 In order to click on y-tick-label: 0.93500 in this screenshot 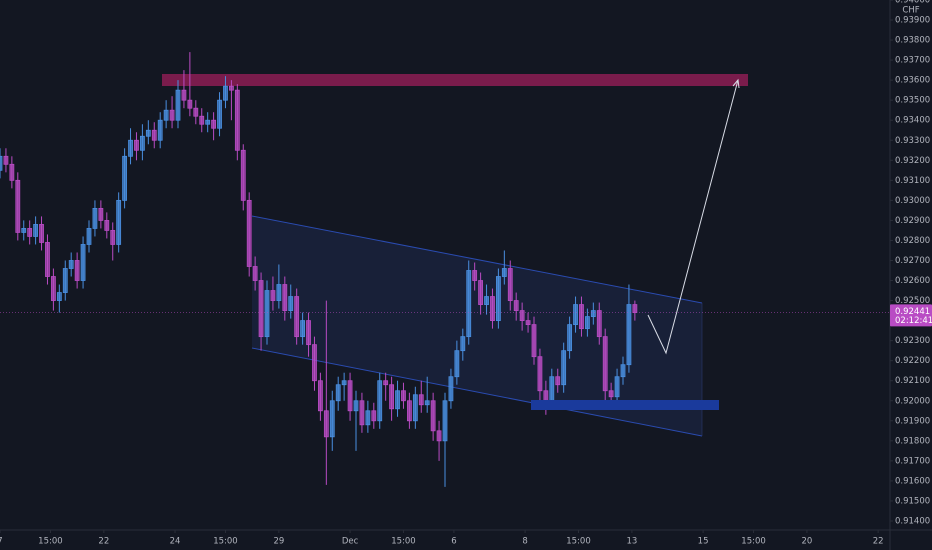, I will do `click(912, 101)`.